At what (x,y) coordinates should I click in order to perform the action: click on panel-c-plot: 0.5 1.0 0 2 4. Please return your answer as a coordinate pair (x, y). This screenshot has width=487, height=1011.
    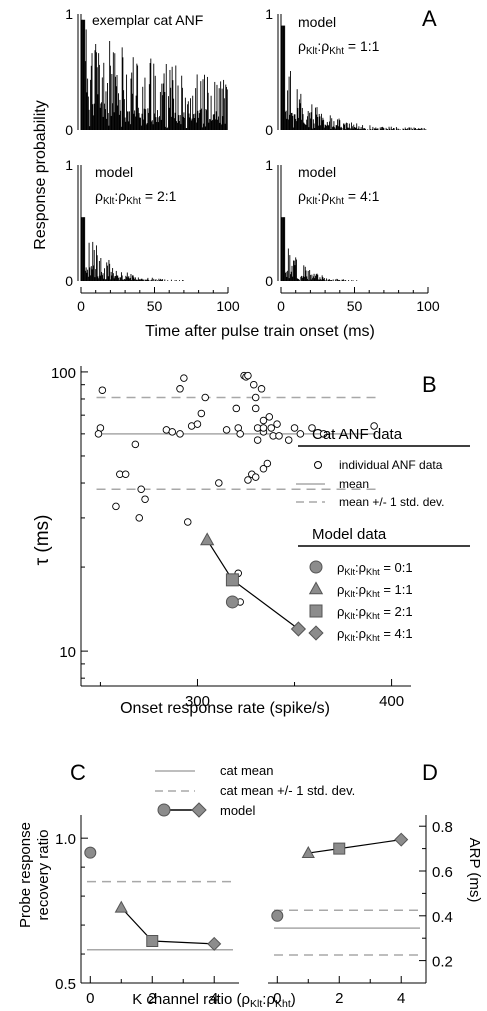
    Looking at the image, I should click on (147, 911).